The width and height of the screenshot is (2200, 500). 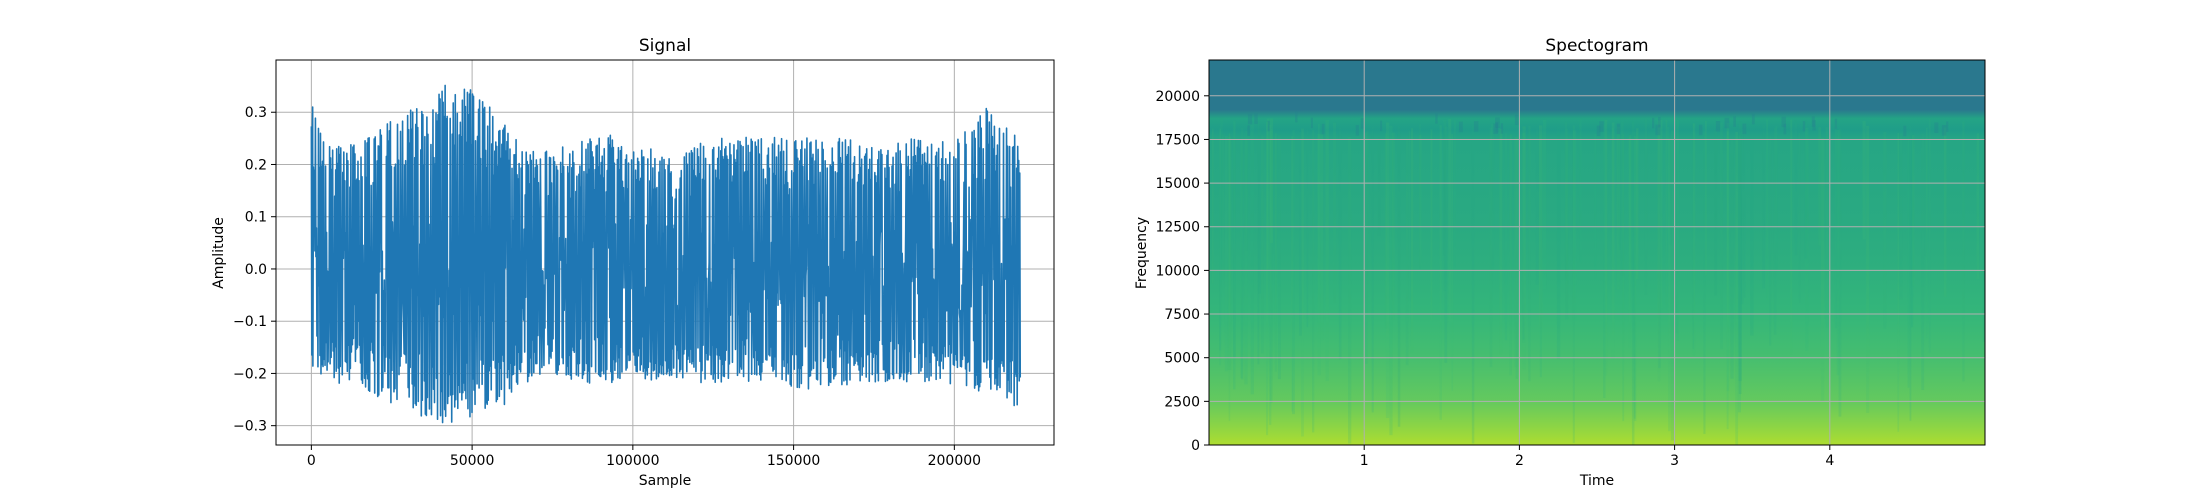 What do you see at coordinates (1182, 315) in the screenshot?
I see `spectrogram-y-tick-label: 7500` at bounding box center [1182, 315].